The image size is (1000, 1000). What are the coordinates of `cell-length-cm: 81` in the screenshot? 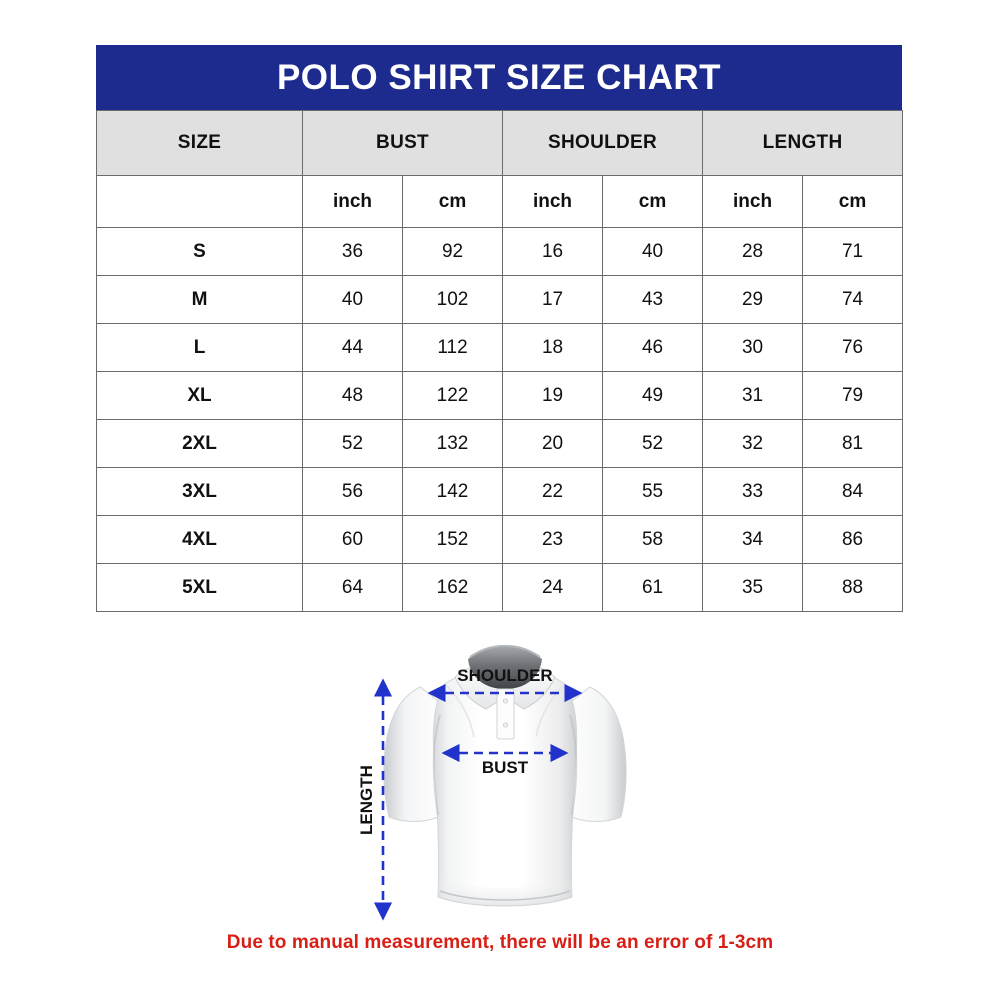 It's located at (853, 443).